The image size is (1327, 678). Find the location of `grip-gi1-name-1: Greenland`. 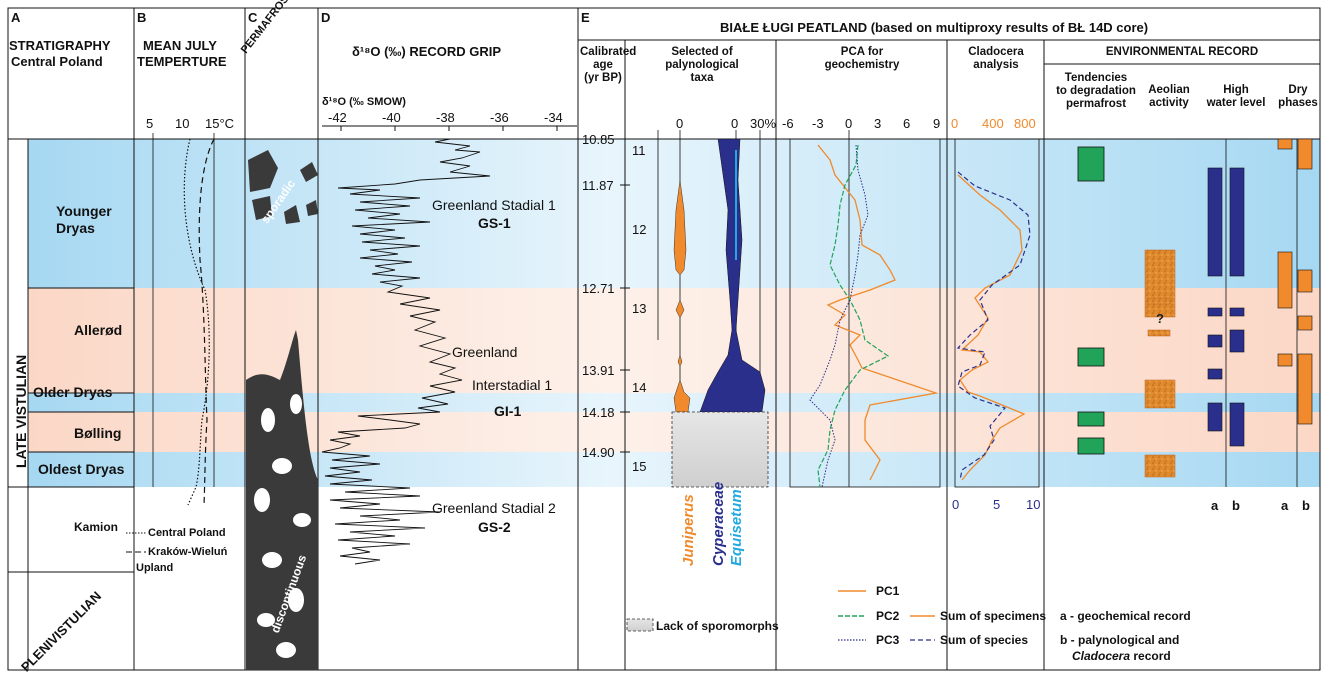

grip-gi1-name-1: Greenland is located at coordinates (485, 352).